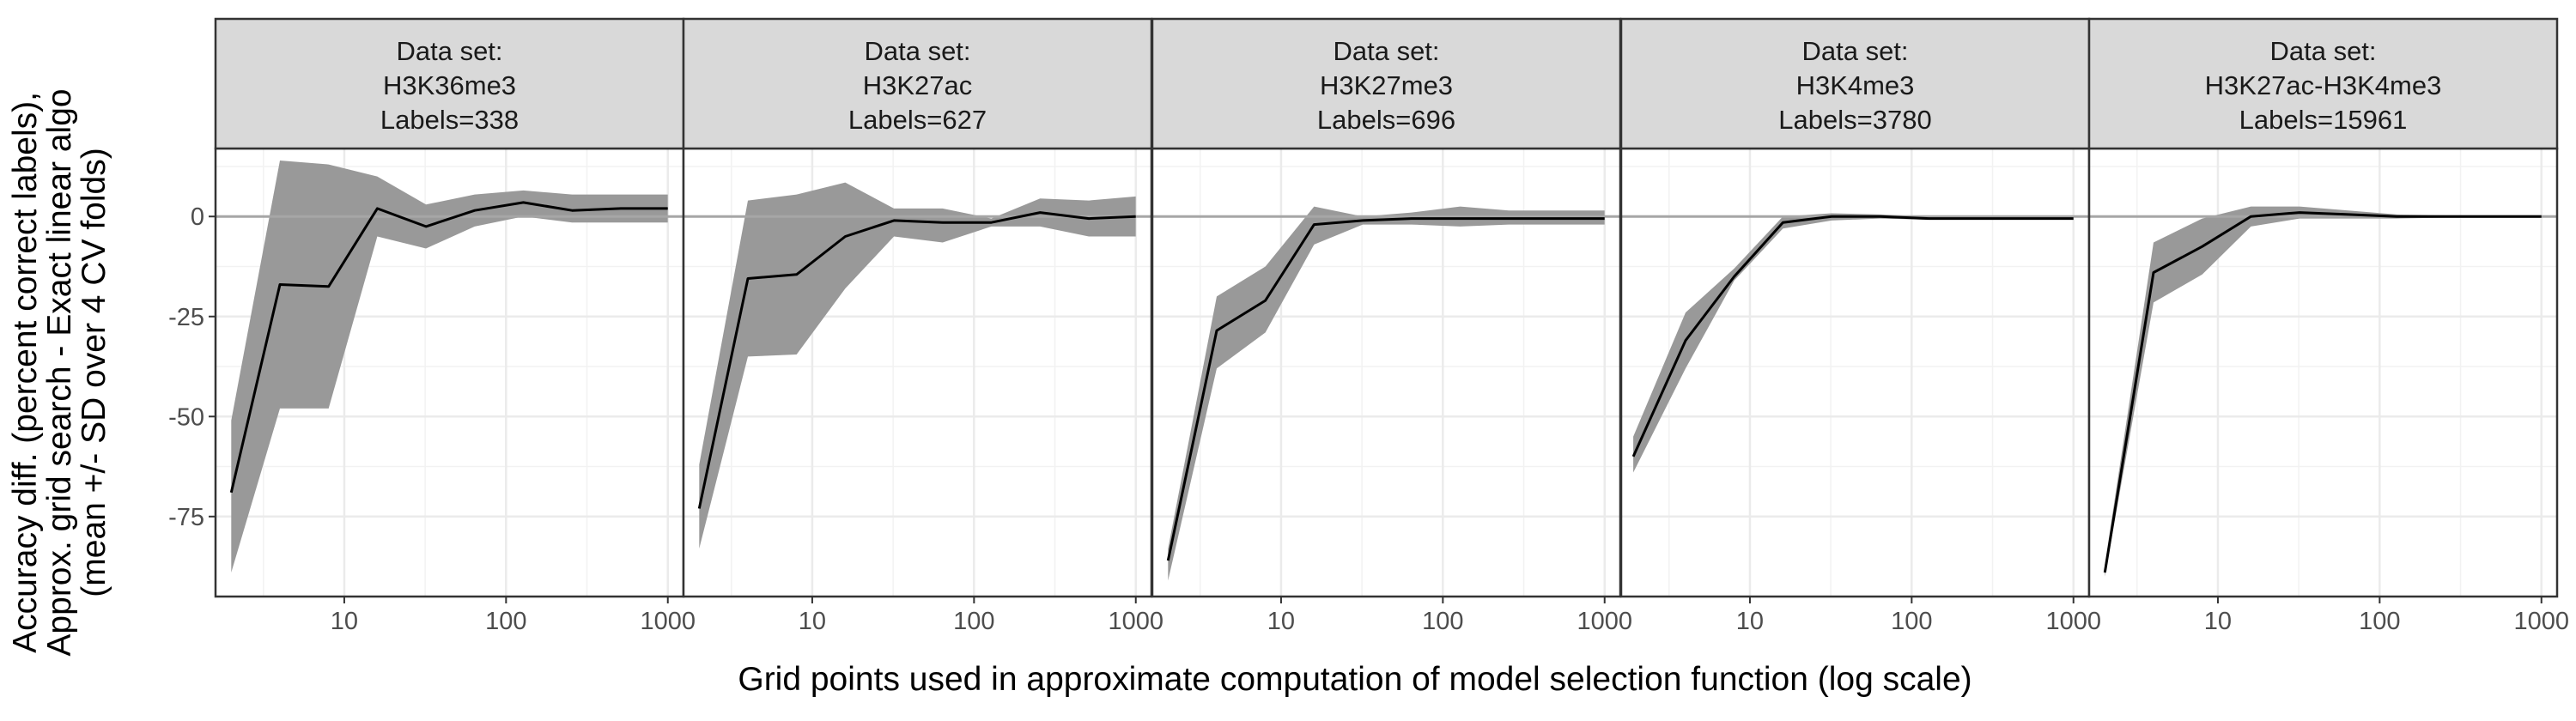 The height and width of the screenshot is (721, 2576). I want to click on y-tick-label: -75, so click(186, 517).